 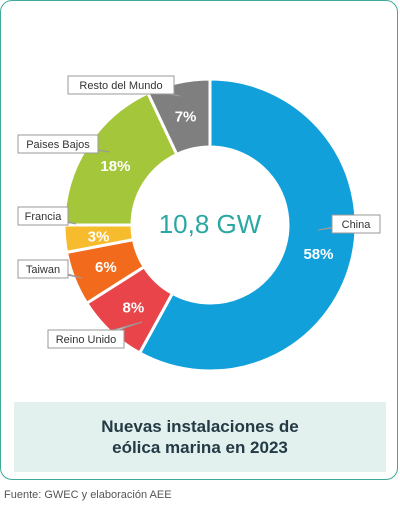 I want to click on pct-label-paises-bajos: 18%, so click(x=115, y=166).